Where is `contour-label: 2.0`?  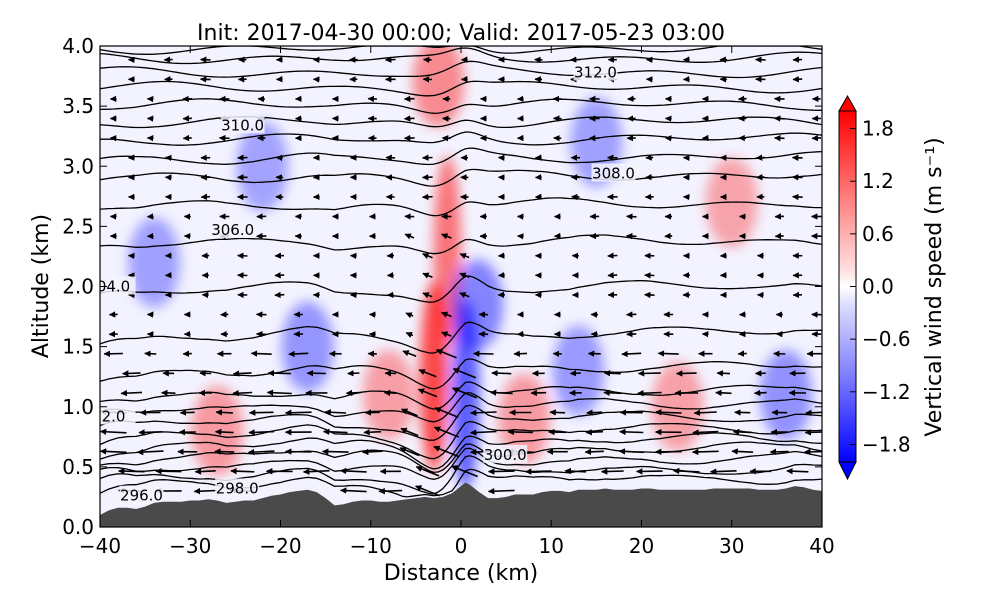 contour-label: 2.0 is located at coordinates (114, 416).